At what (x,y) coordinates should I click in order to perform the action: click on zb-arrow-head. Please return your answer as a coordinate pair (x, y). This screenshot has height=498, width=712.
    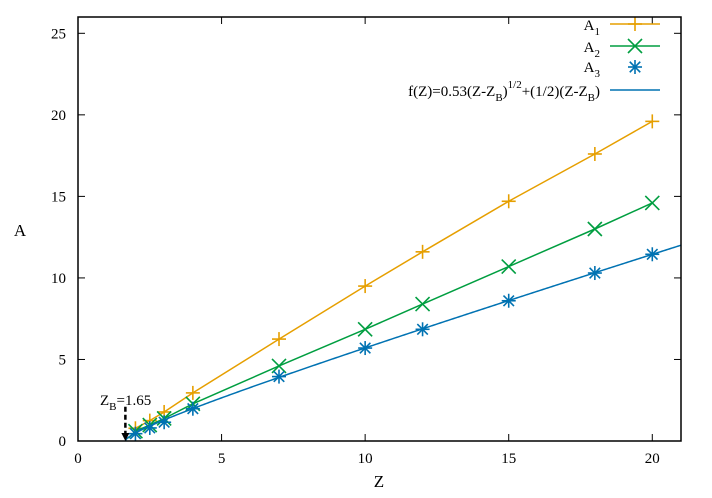
    Looking at the image, I should click on (125, 437).